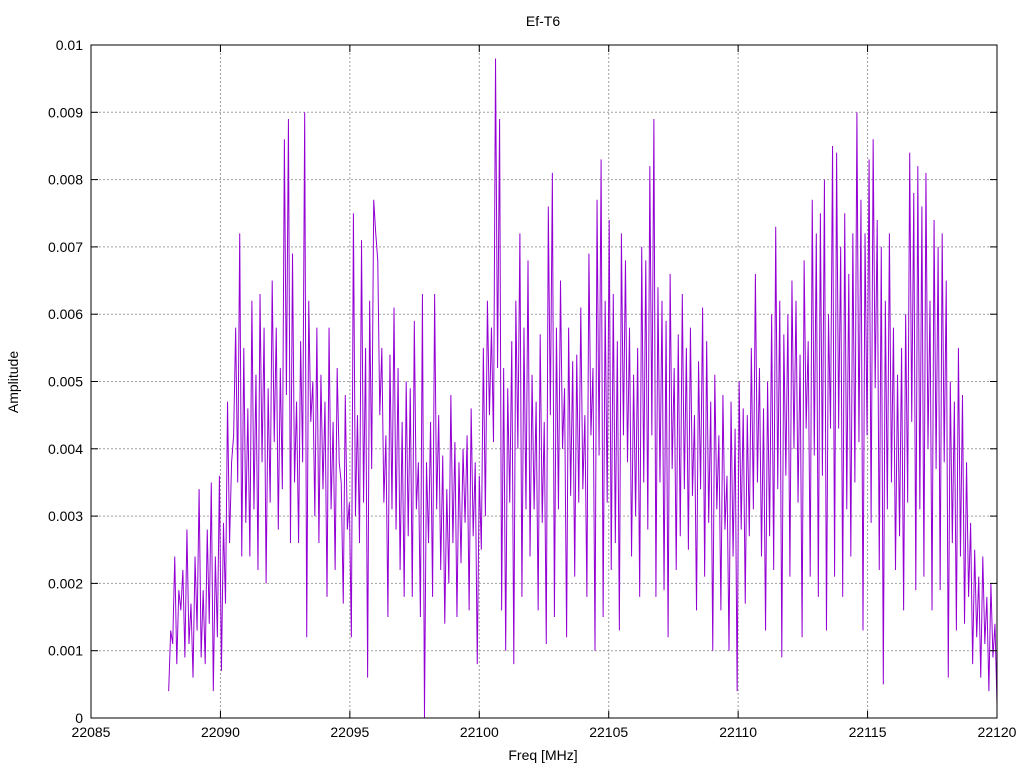 This screenshot has height=773, width=1024. Describe the element at coordinates (868, 732) in the screenshot. I see `x-tick-label: 22115` at that location.